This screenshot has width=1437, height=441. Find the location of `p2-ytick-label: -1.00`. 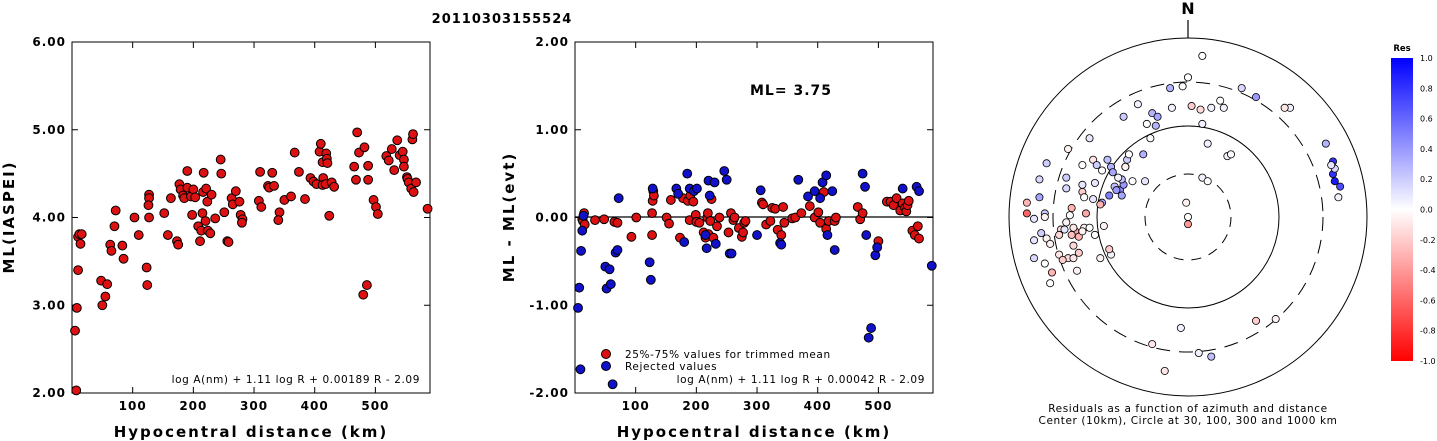

p2-ytick-label: -1.00 is located at coordinates (549, 305).